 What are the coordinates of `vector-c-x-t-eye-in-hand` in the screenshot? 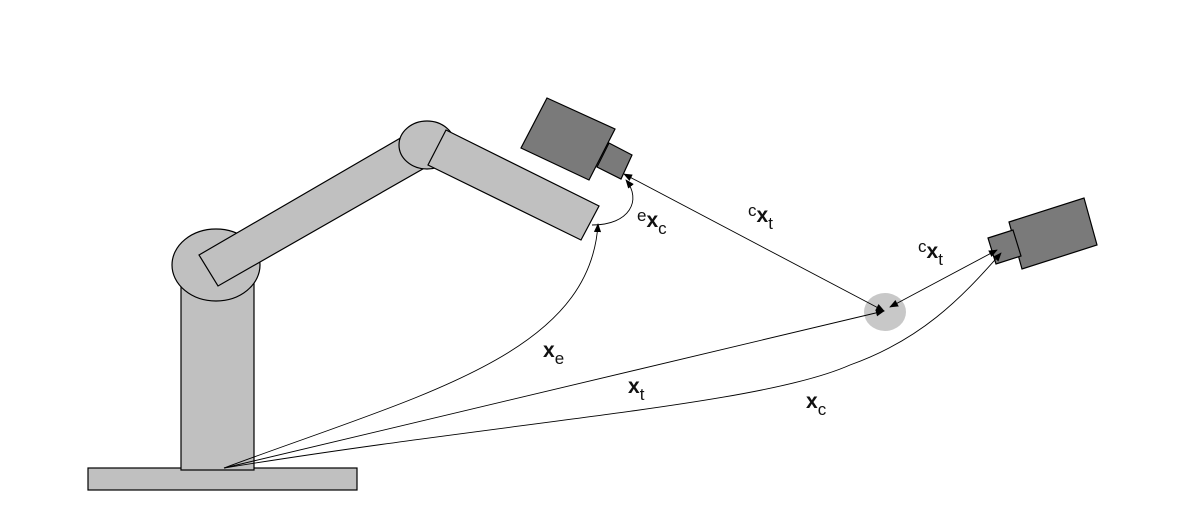 It's located at (754, 242).